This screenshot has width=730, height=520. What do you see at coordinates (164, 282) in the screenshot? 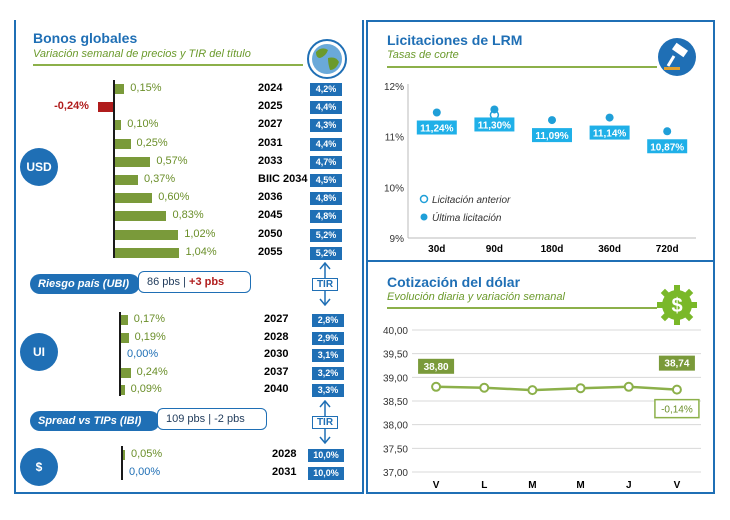
I see `riesgo-pais-value: 86 pbs` at bounding box center [164, 282].